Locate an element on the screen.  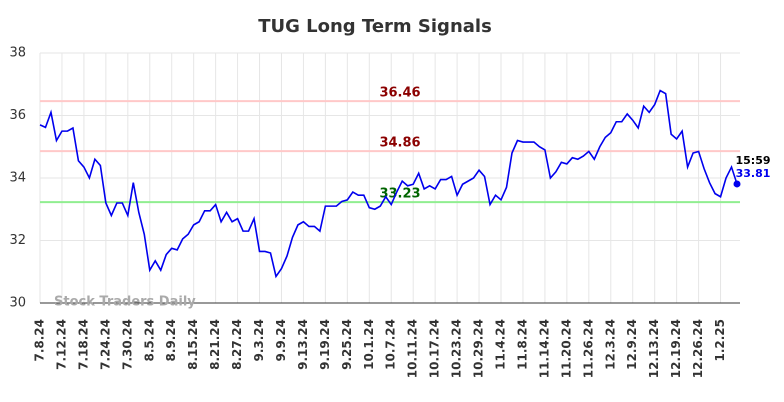
x-tick-label: 9.9.24 is located at coordinates (281, 340).